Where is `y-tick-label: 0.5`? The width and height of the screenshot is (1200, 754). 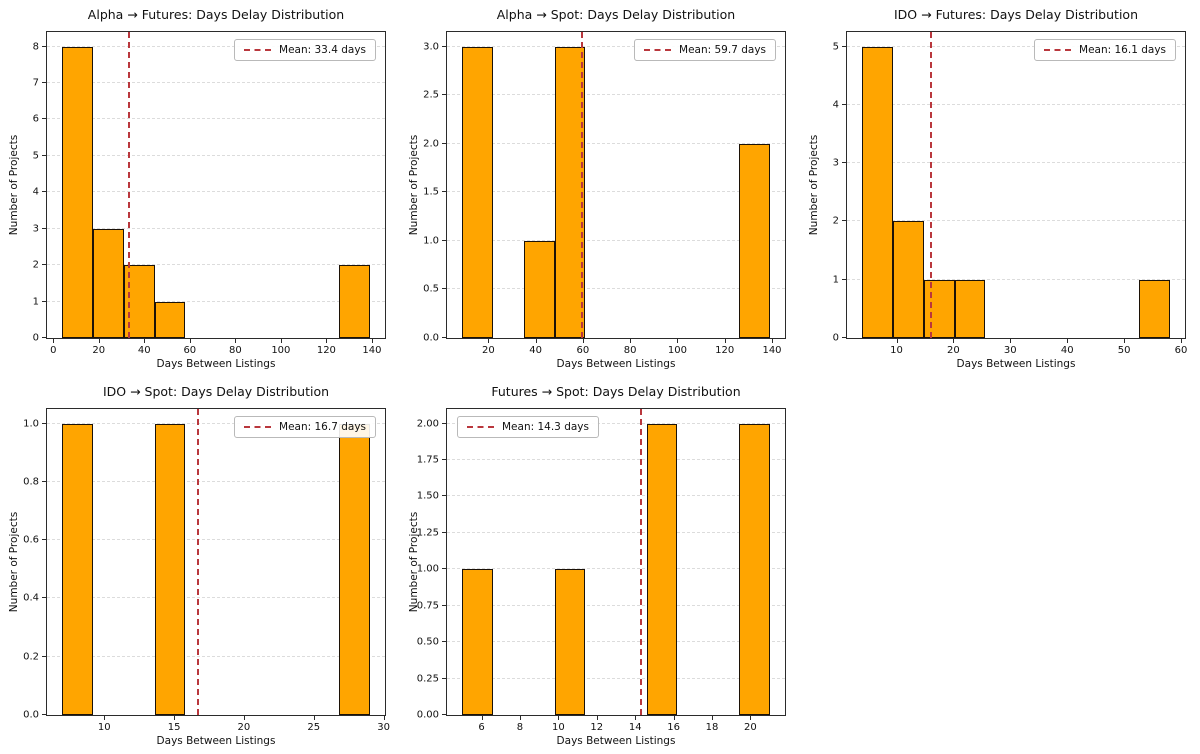 y-tick-label: 0.5 is located at coordinates (431, 289).